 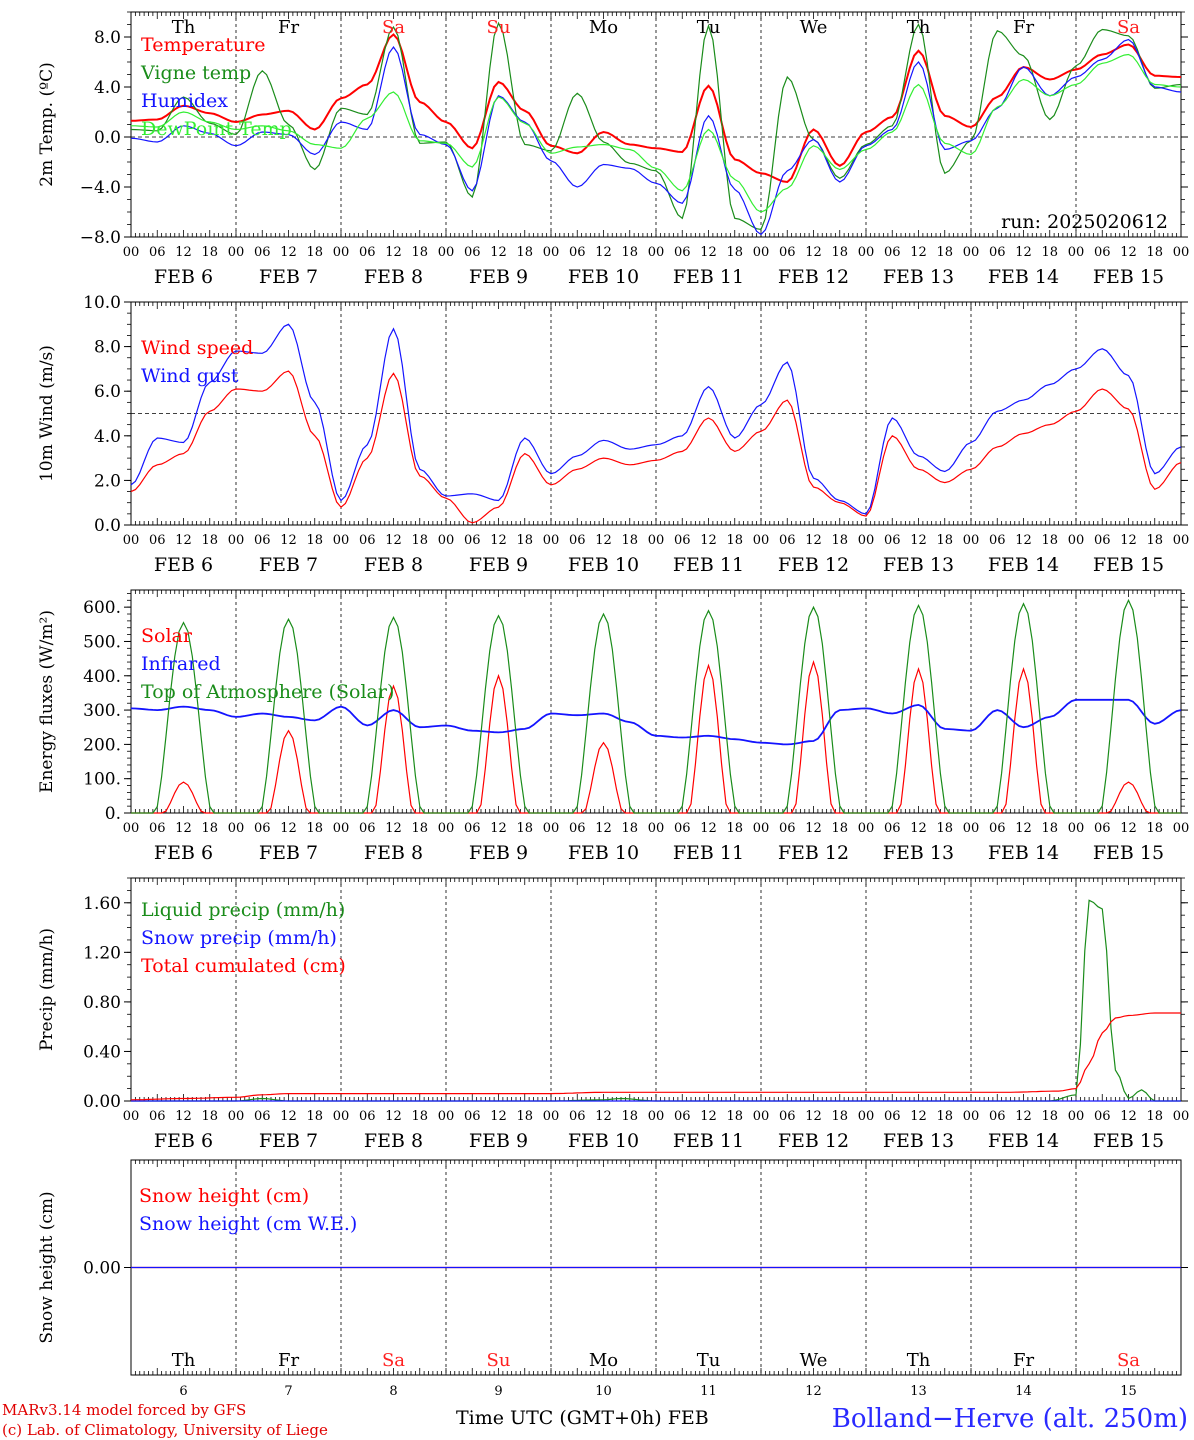 I want to click on day-number: 10, so click(x=603, y=1391).